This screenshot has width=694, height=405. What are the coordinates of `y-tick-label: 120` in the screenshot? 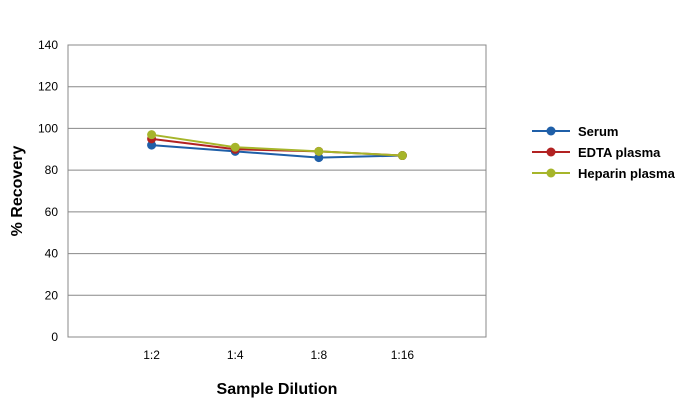 It's located at (48, 87).